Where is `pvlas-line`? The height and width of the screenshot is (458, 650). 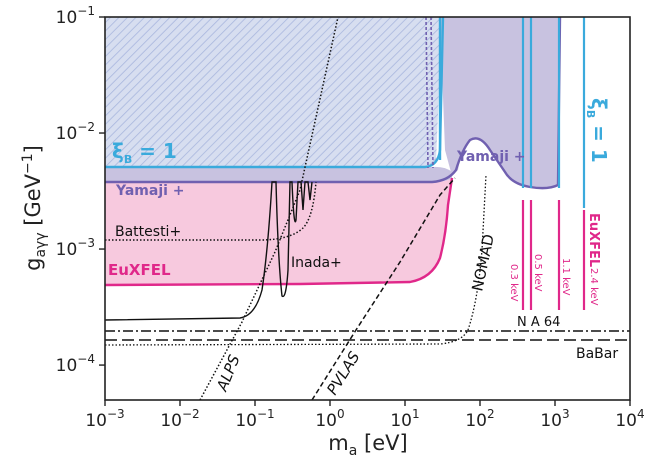 pvlas-line is located at coordinates (383, 288).